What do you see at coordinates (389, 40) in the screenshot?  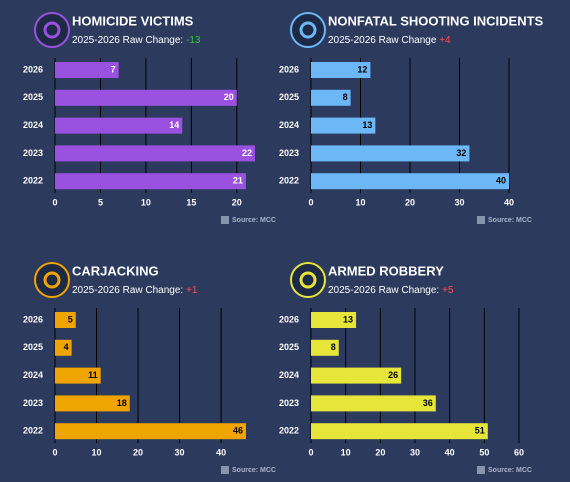 I see `subtitle: 2025-2026 Raw Change +4` at bounding box center [389, 40].